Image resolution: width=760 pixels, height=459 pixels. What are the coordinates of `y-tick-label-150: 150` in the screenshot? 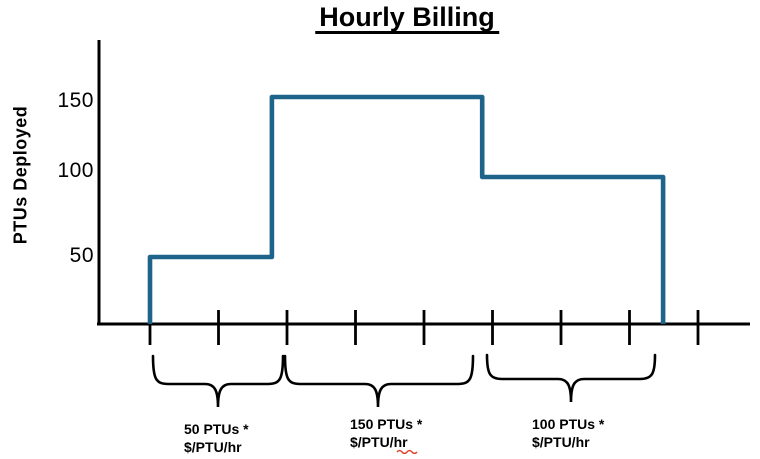 It's located at (75, 100).